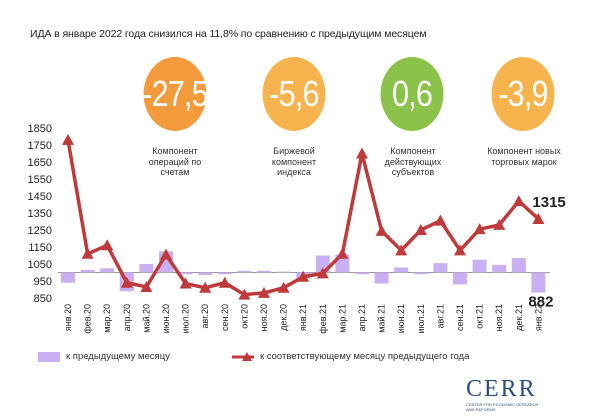 The width and height of the screenshot is (600, 418). I want to click on x-tick-label: май.21, so click(382, 318).